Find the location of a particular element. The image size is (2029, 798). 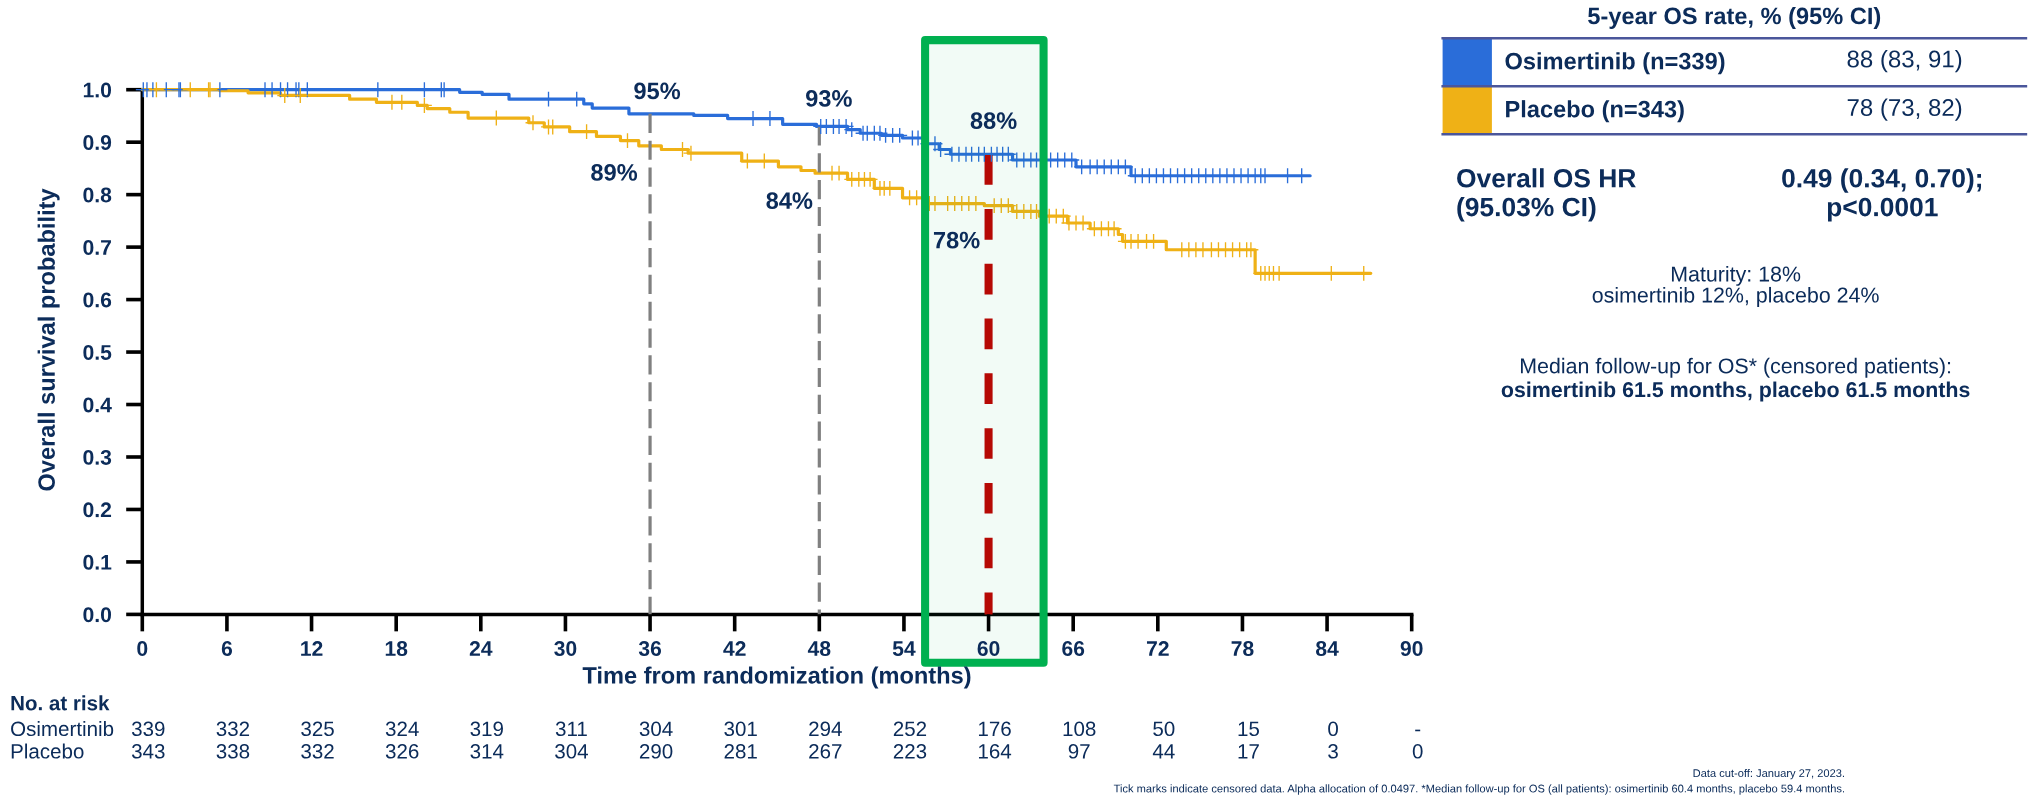

x-tick-label: 30 is located at coordinates (565, 649).